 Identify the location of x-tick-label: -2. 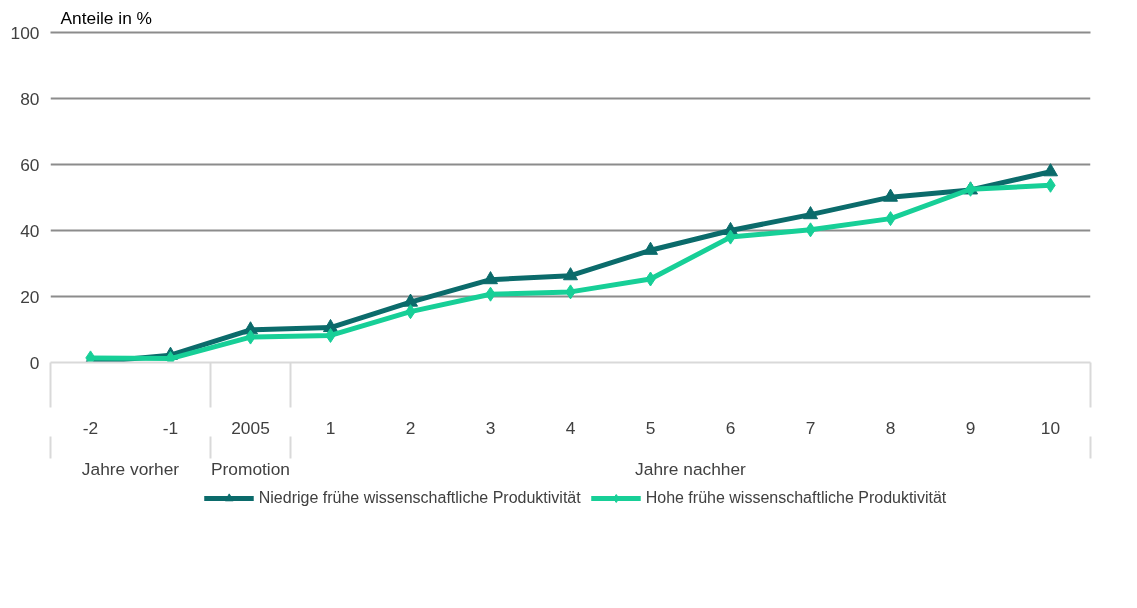
(90, 427).